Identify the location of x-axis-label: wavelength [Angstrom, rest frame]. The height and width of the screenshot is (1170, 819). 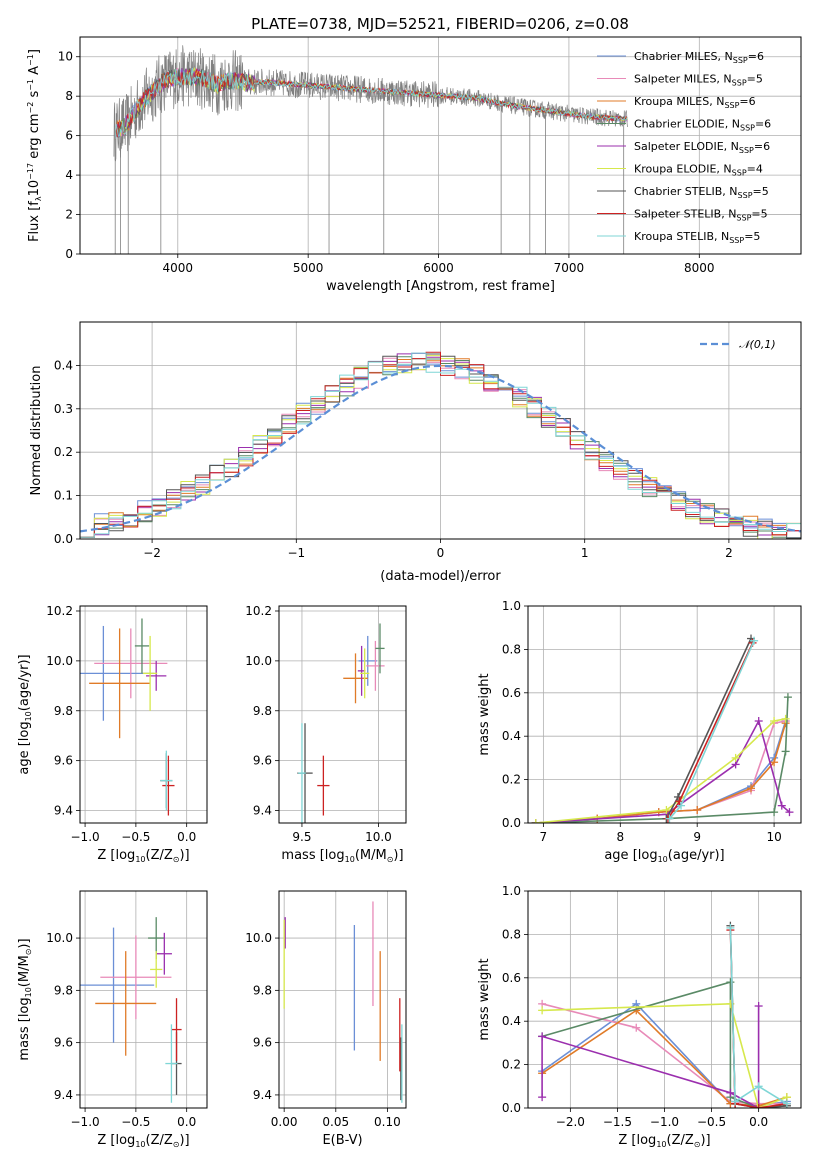
(440, 286).